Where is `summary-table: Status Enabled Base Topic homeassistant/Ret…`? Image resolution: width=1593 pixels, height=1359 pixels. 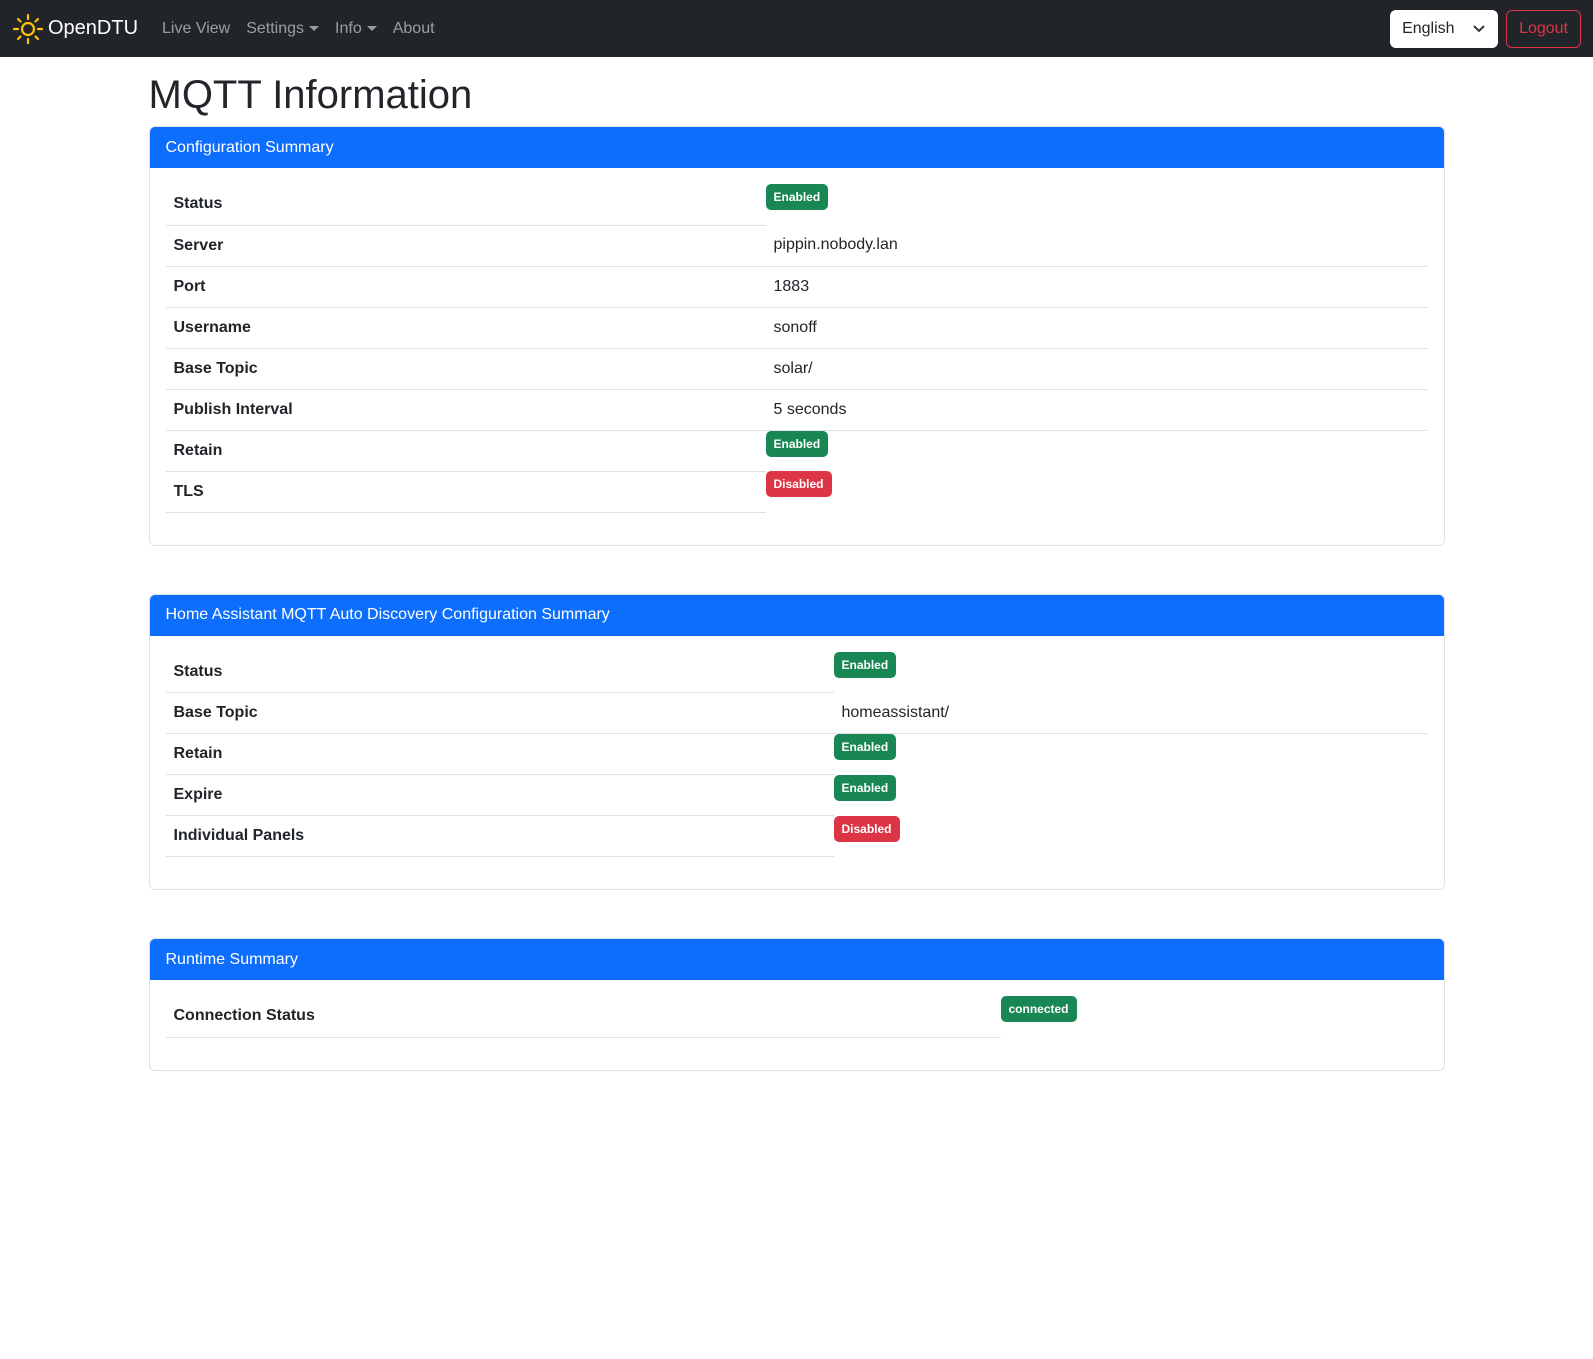
summary-table: Status Enabled Base Topic homeassistant/Ret… is located at coordinates (796, 754).